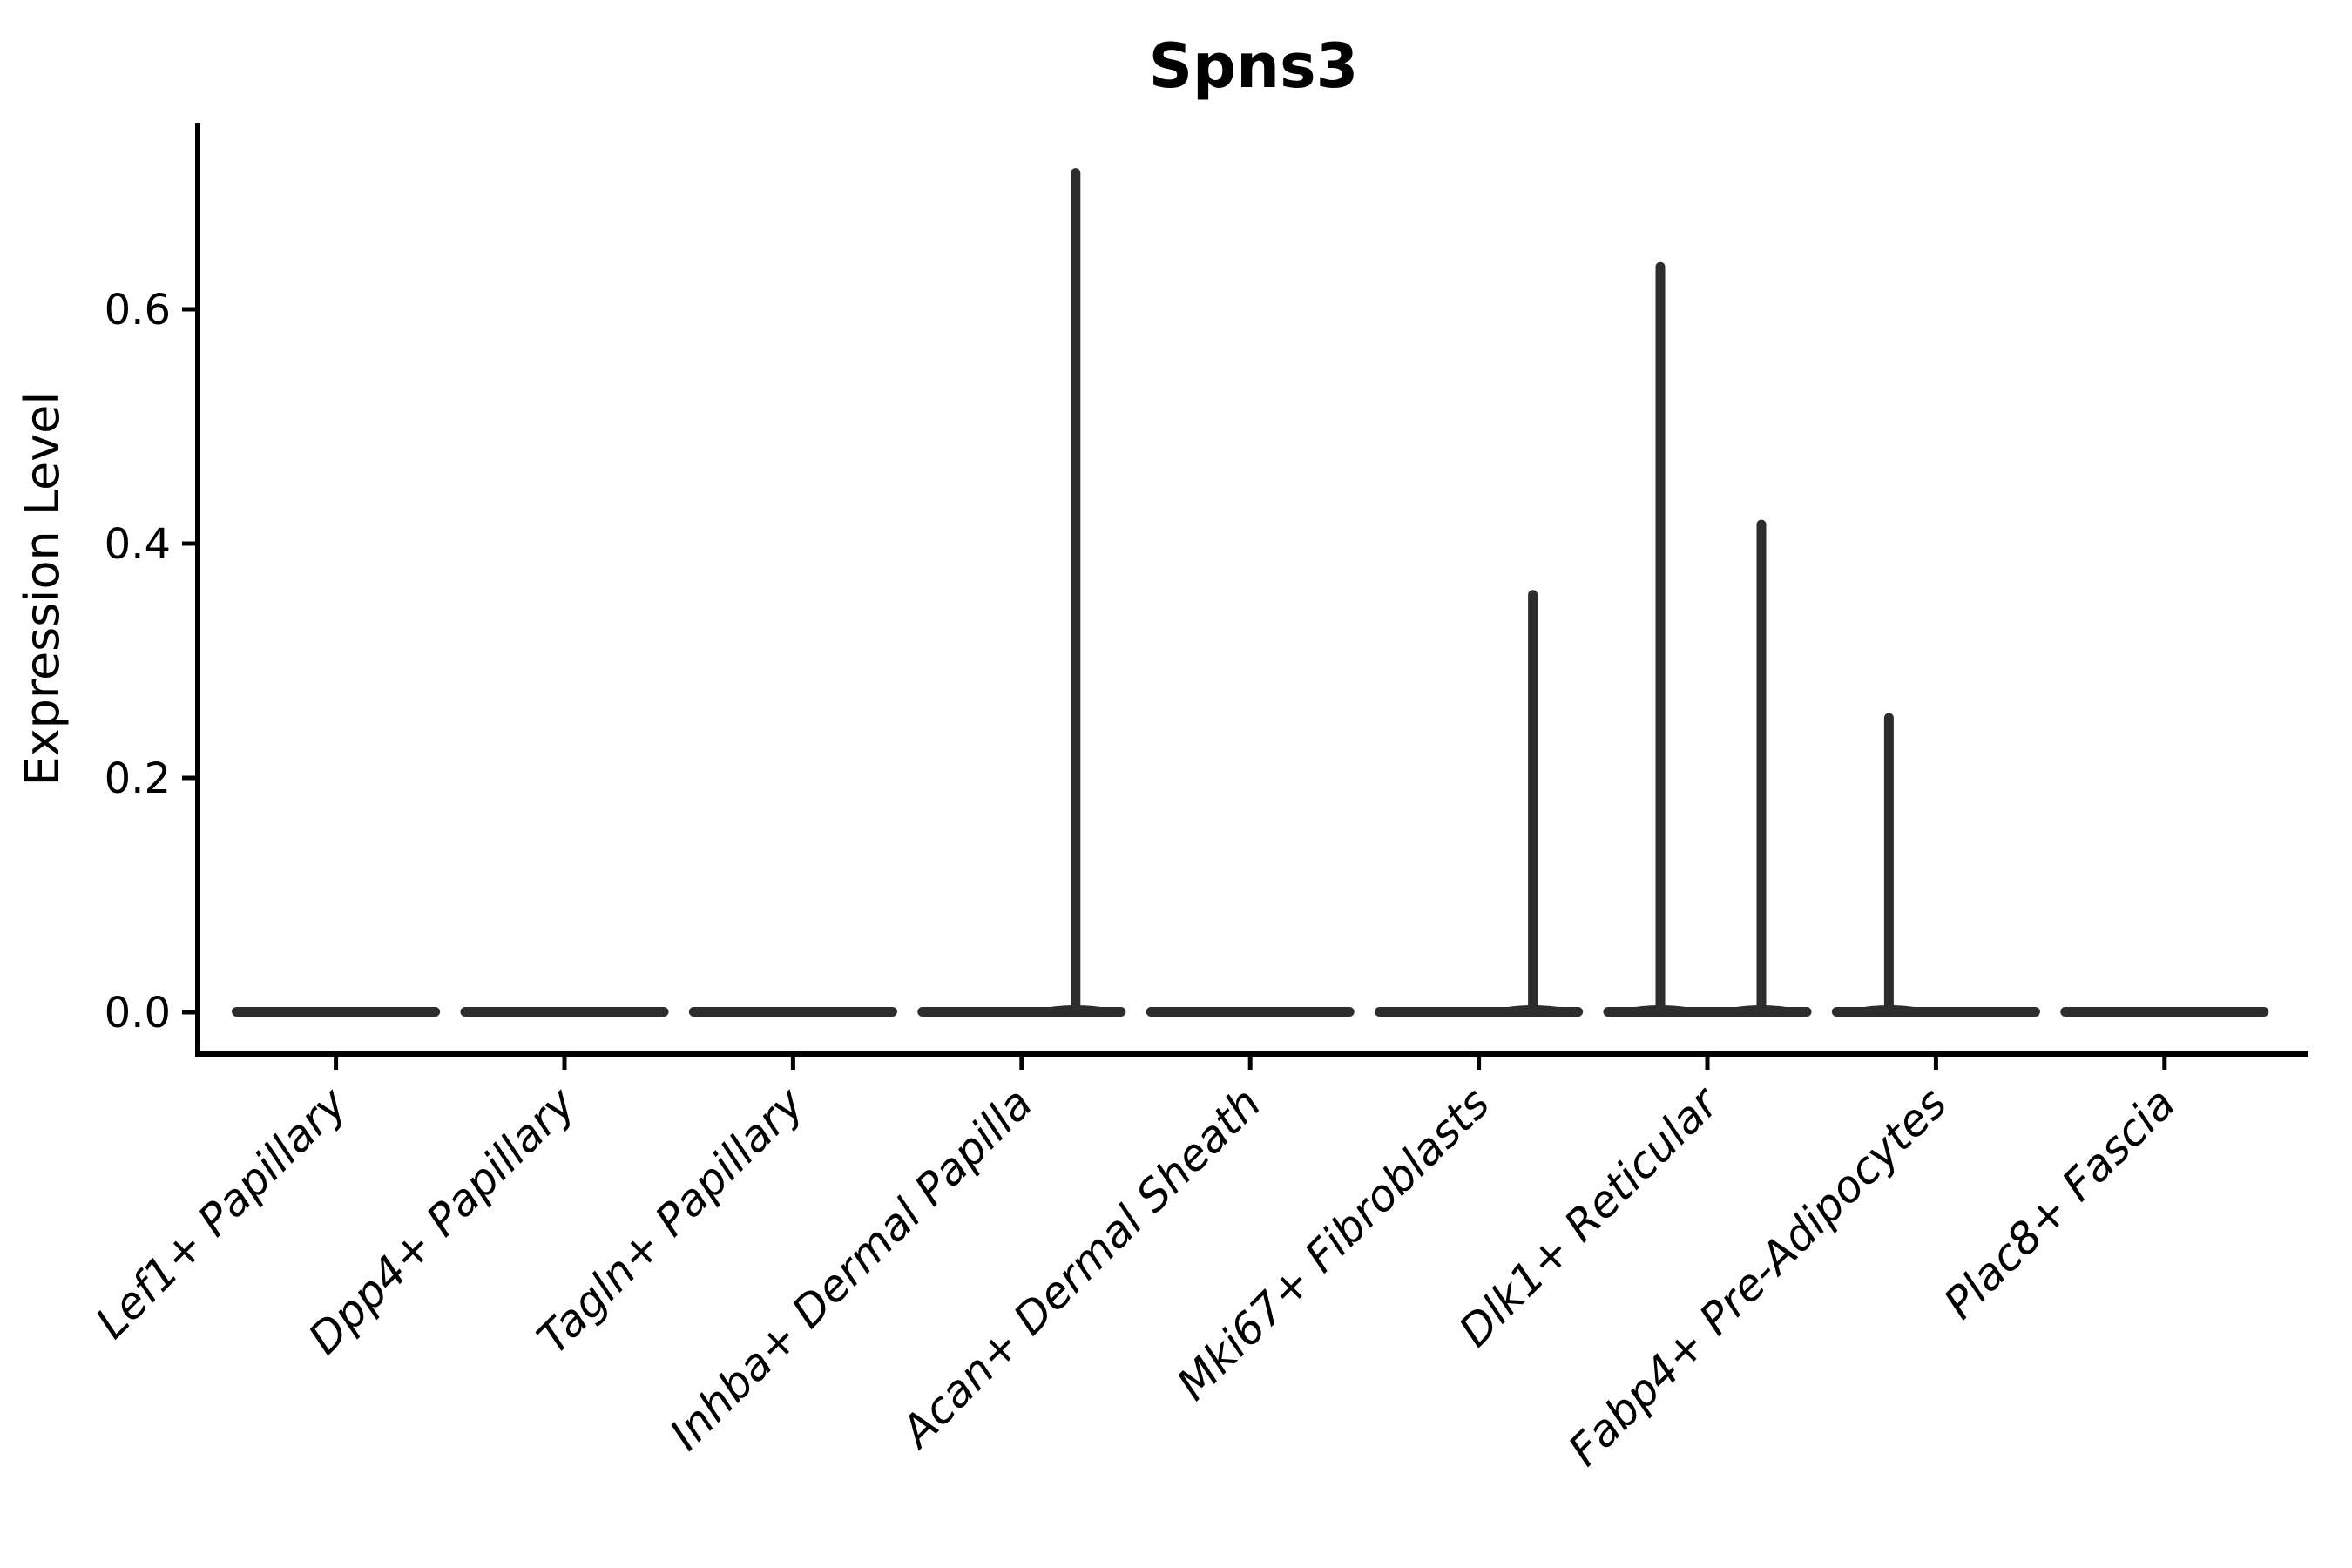 This screenshot has width=2352, height=1568. I want to click on x-tick-label: Inhba+ Dermal Papilla, so click(851, 1268).